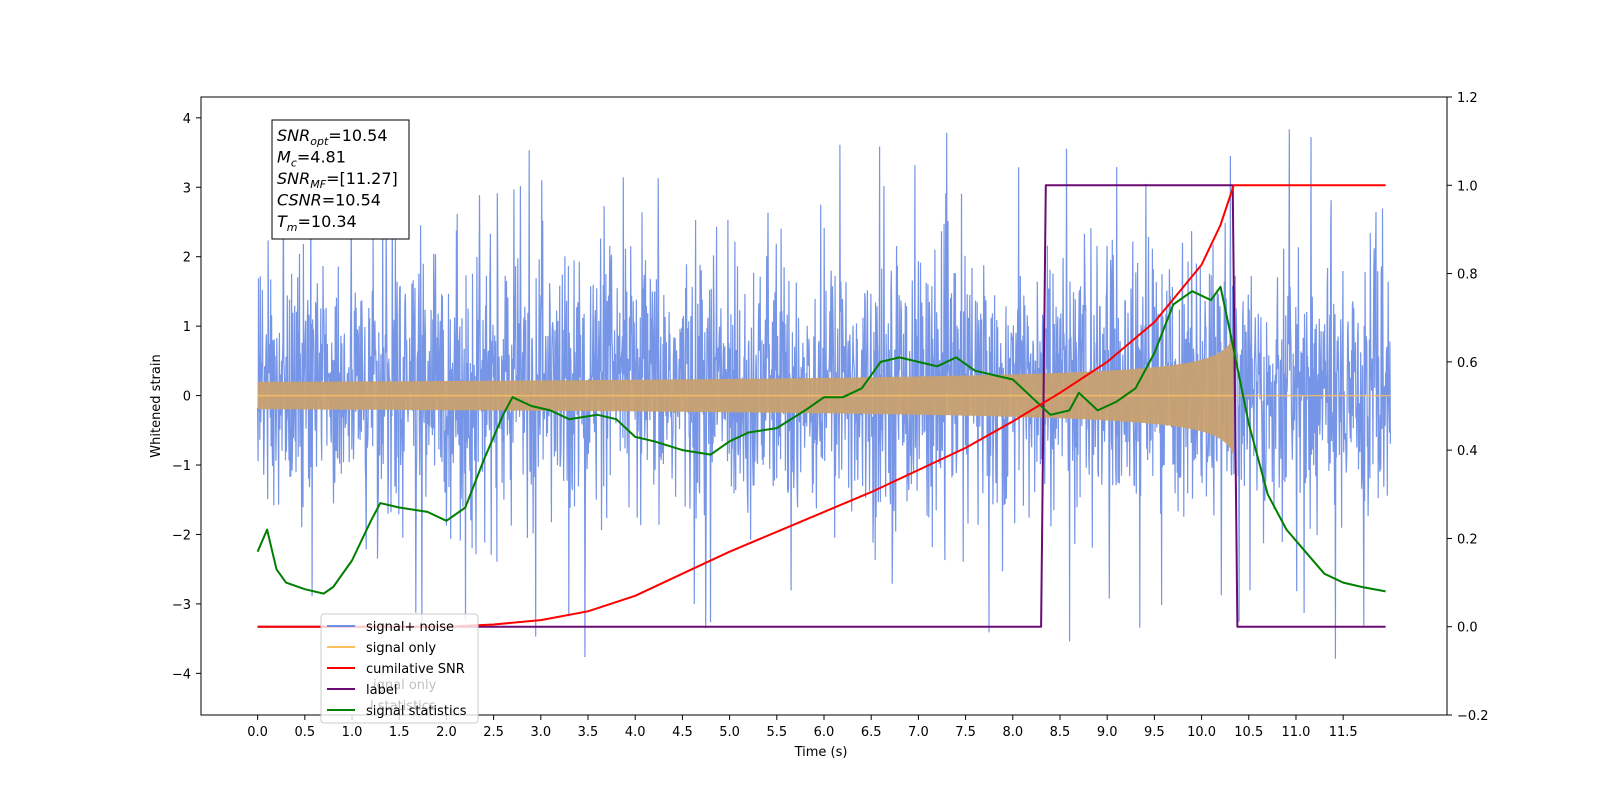 The image size is (1600, 800). What do you see at coordinates (824, 732) in the screenshot?
I see `x-tick-label: 6.0` at bounding box center [824, 732].